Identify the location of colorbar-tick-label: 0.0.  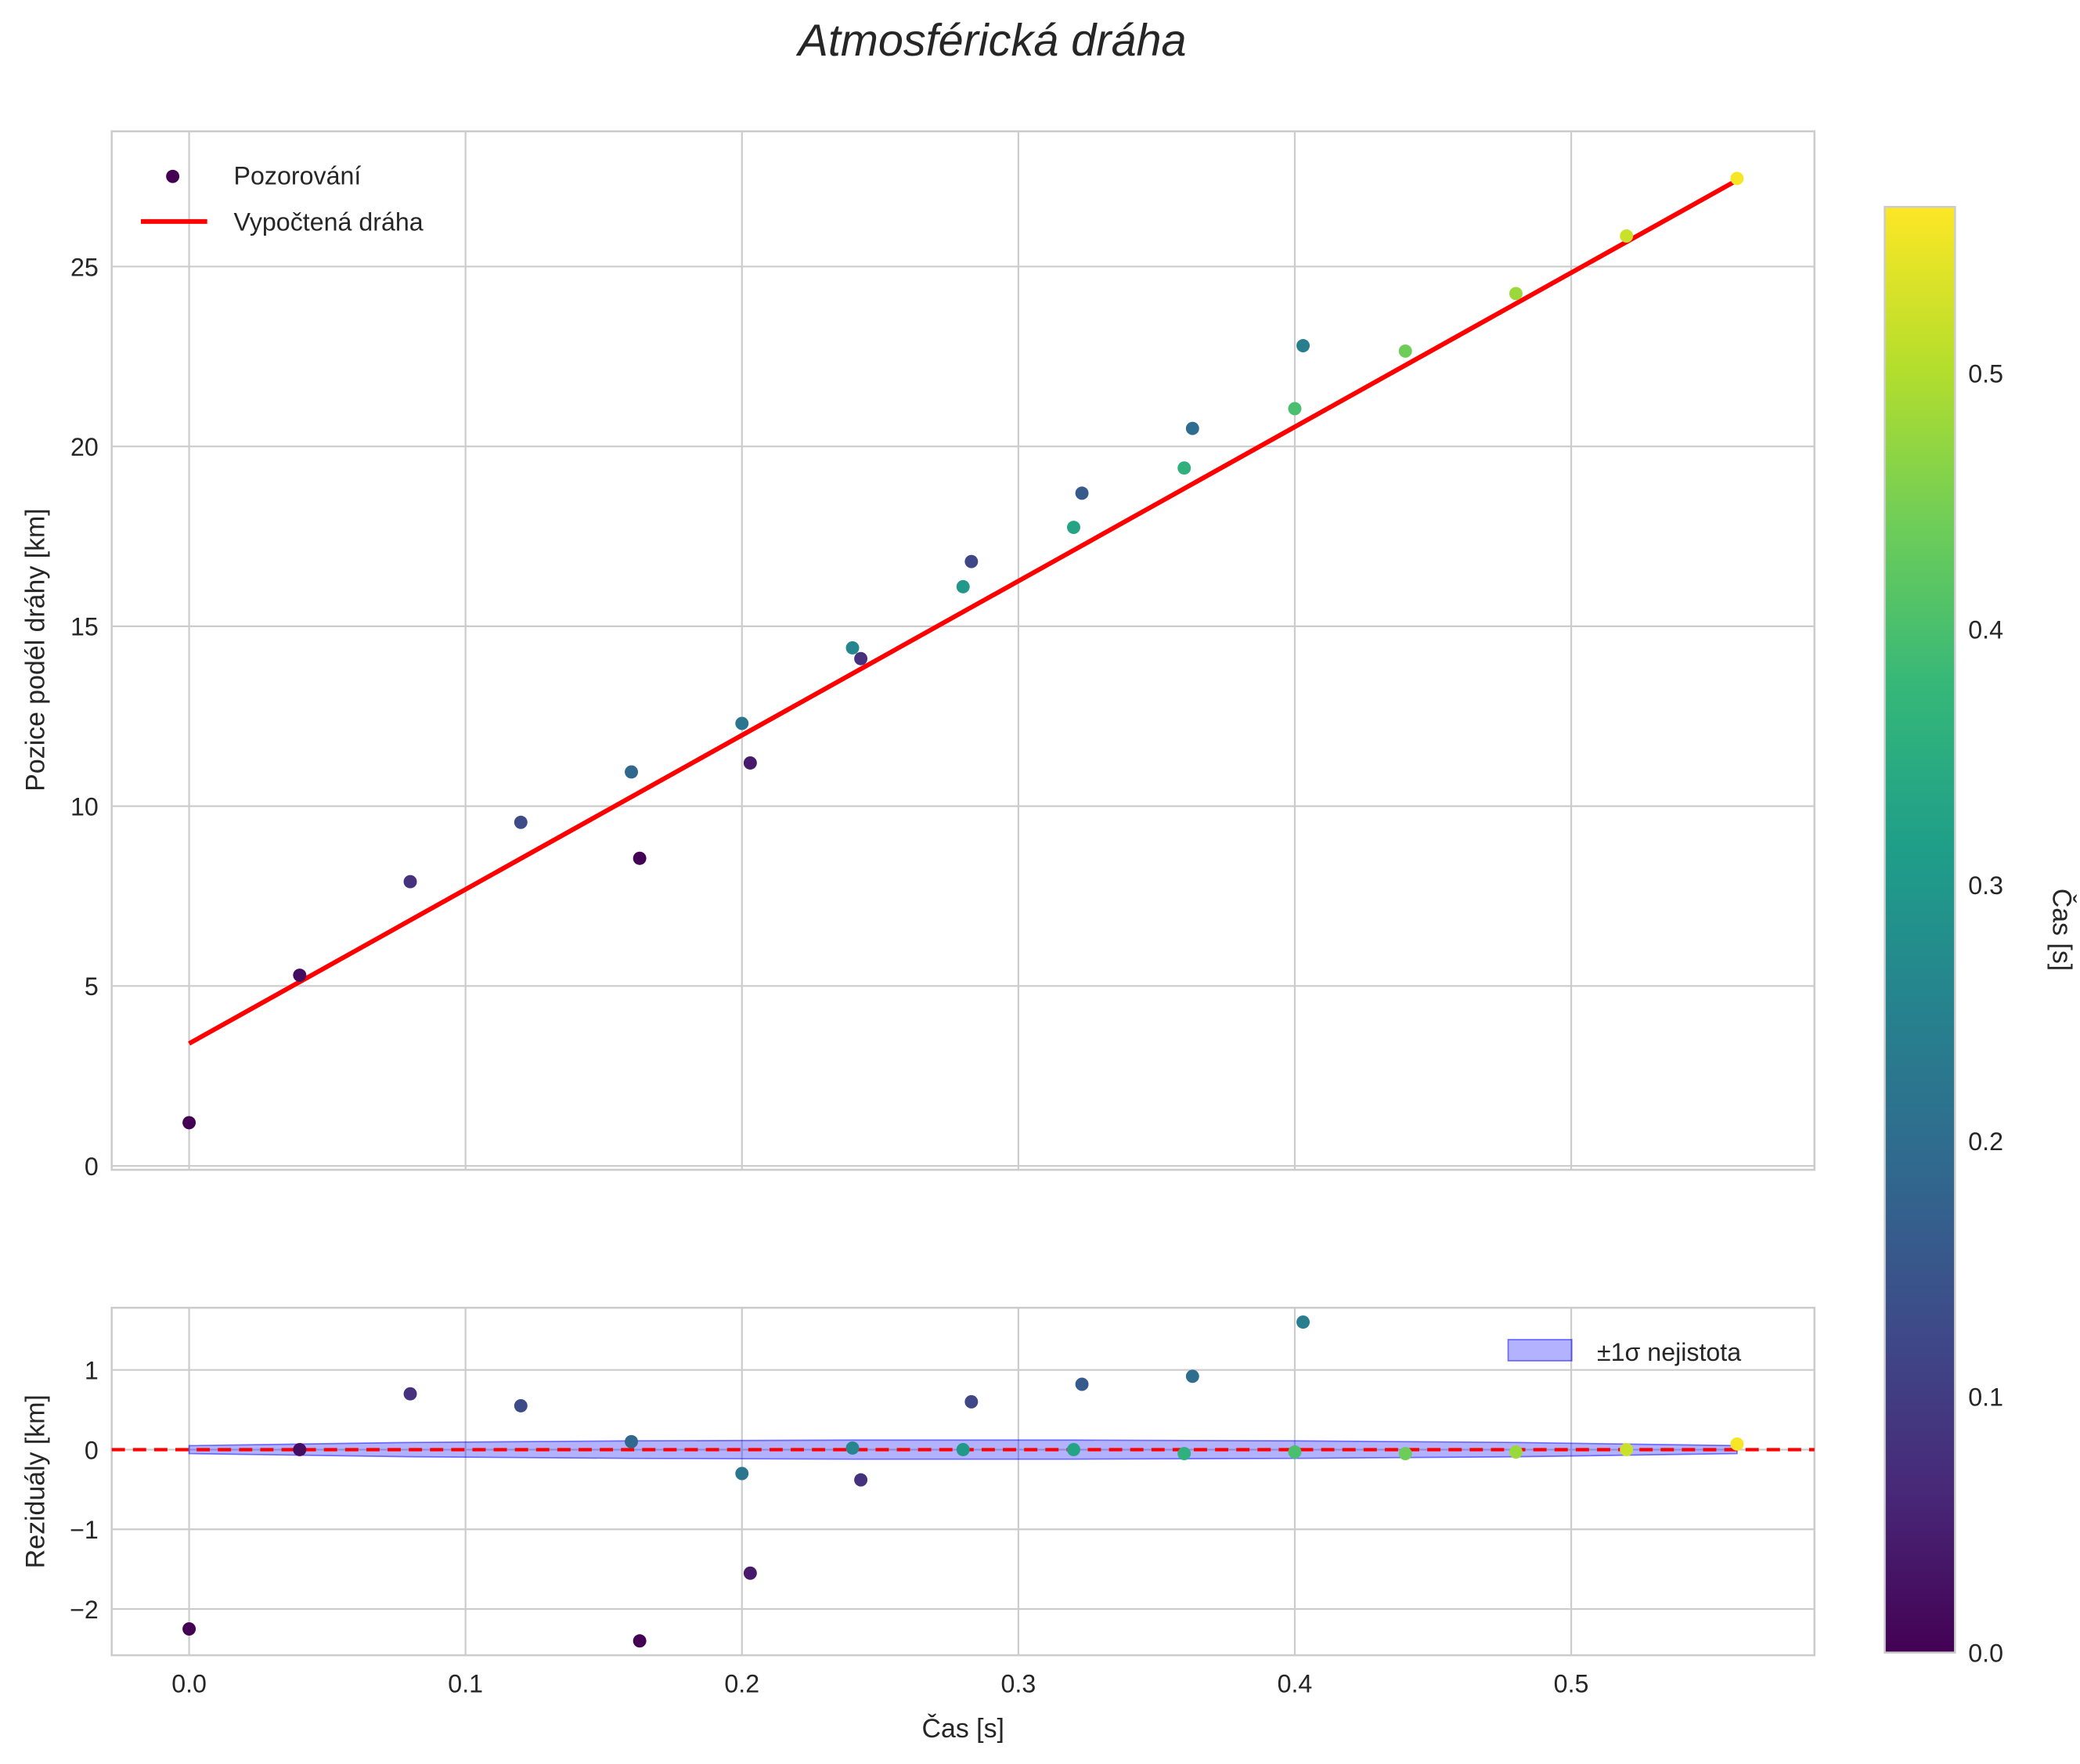
(1985, 1654).